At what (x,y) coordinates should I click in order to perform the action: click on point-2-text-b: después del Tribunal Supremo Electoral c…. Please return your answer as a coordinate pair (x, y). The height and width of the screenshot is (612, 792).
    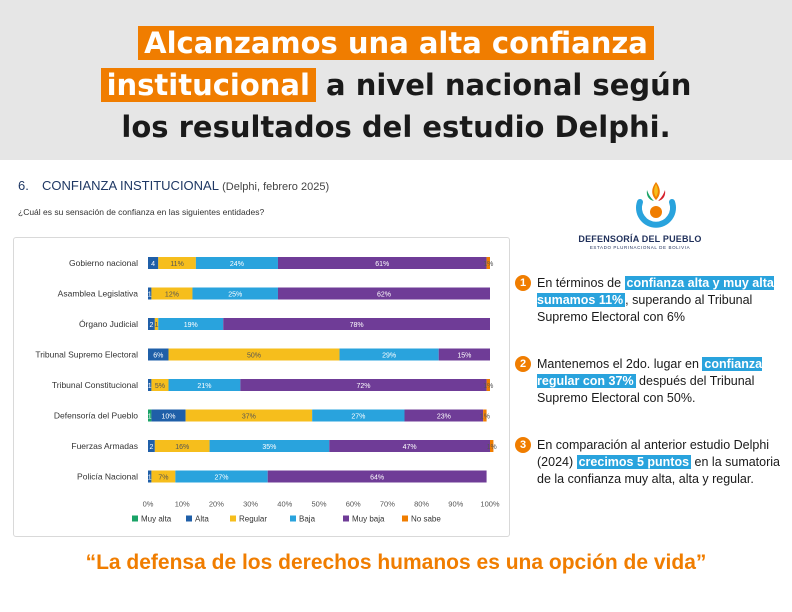
    Looking at the image, I should click on (646, 389).